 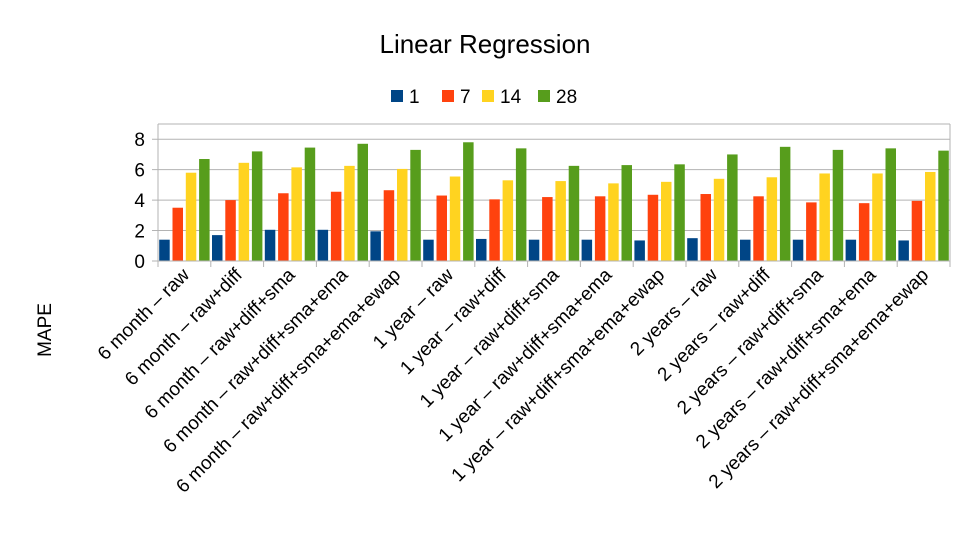 What do you see at coordinates (465, 97) in the screenshot?
I see `legend-label: 7` at bounding box center [465, 97].